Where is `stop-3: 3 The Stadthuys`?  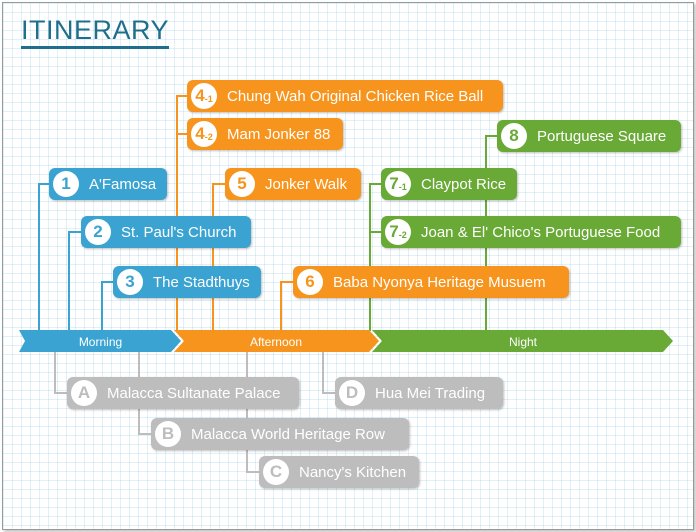 stop-3: 3 The Stadthuys is located at coordinates (187, 282).